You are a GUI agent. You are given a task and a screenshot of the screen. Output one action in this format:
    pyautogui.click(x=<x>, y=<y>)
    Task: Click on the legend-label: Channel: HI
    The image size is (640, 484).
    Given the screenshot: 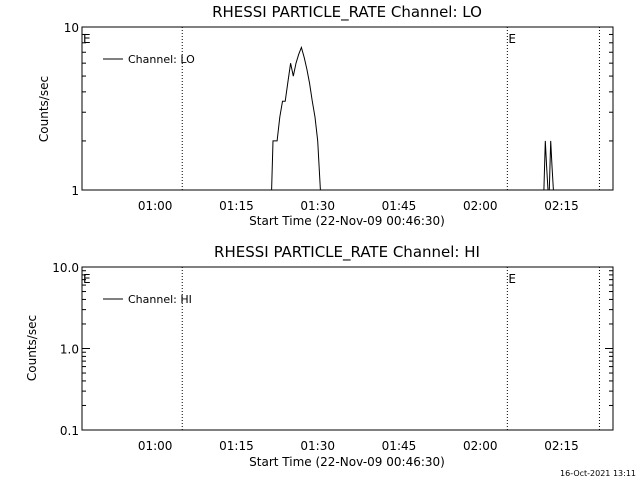 What is the action you would take?
    pyautogui.click(x=160, y=299)
    